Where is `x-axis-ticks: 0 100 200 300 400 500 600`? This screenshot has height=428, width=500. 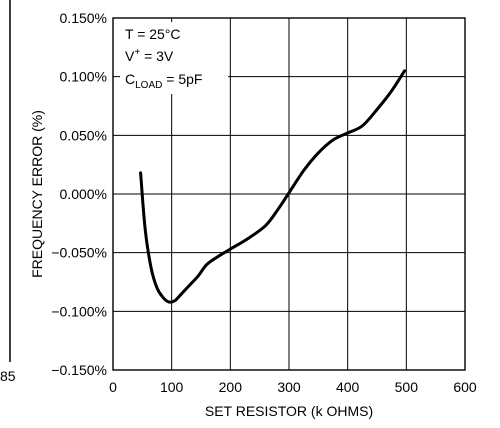
x-axis-ticks: 0 100 200 300 400 500 600 is located at coordinates (293, 387).